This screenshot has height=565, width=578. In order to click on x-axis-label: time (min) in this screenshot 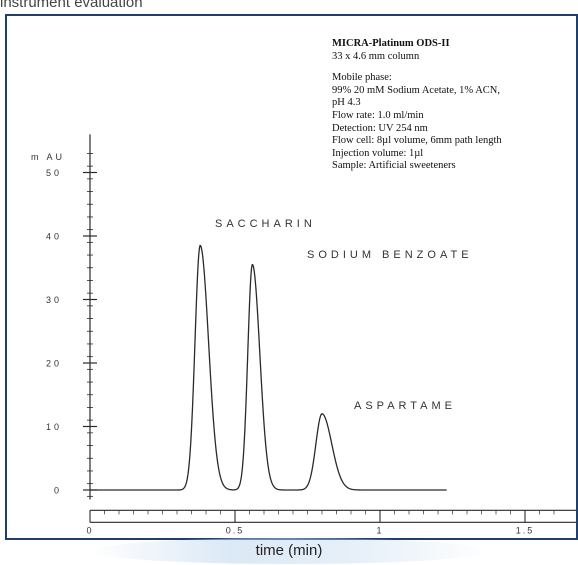, I will do `click(289, 550)`.